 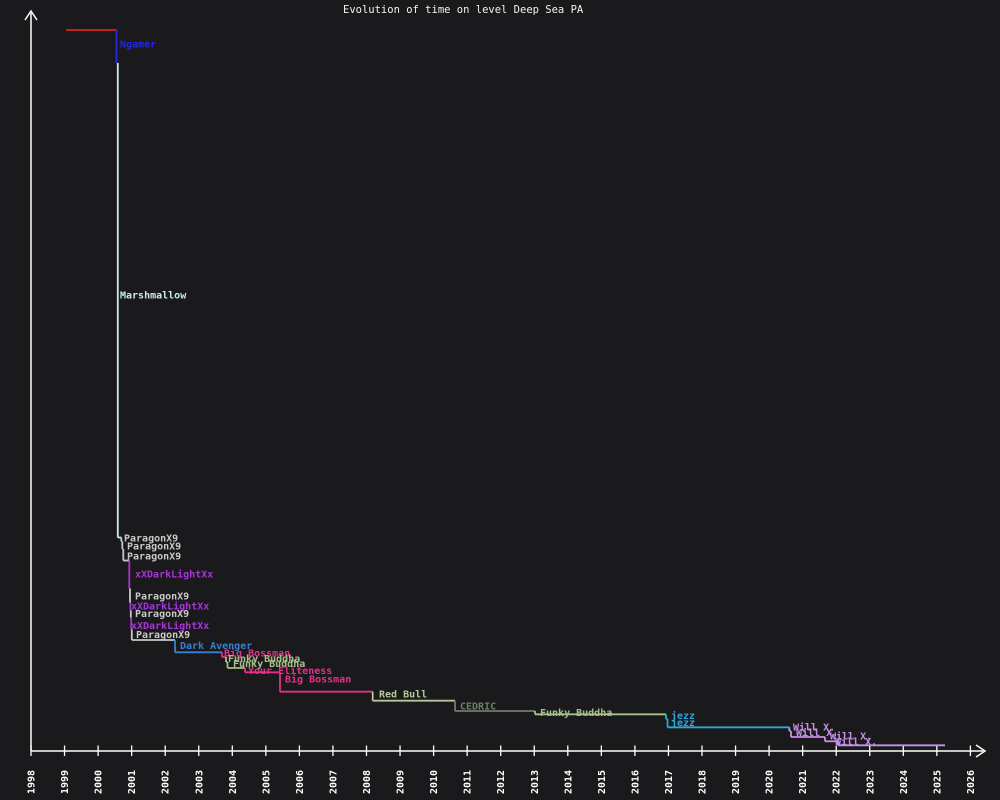 What do you see at coordinates (290, 671) in the screenshot?
I see `player-label: Your Eliteness` at bounding box center [290, 671].